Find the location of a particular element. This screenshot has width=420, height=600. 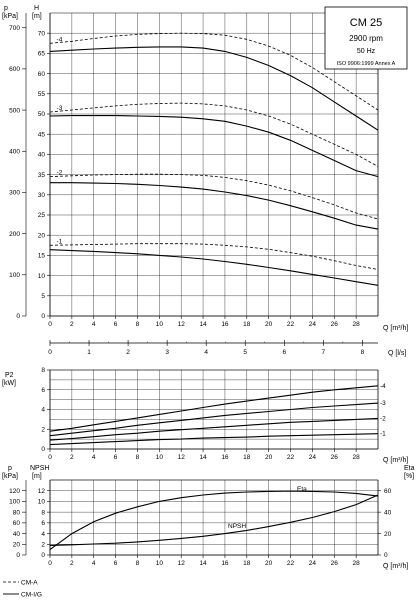

p2-xtick-label: 16 is located at coordinates (225, 457).